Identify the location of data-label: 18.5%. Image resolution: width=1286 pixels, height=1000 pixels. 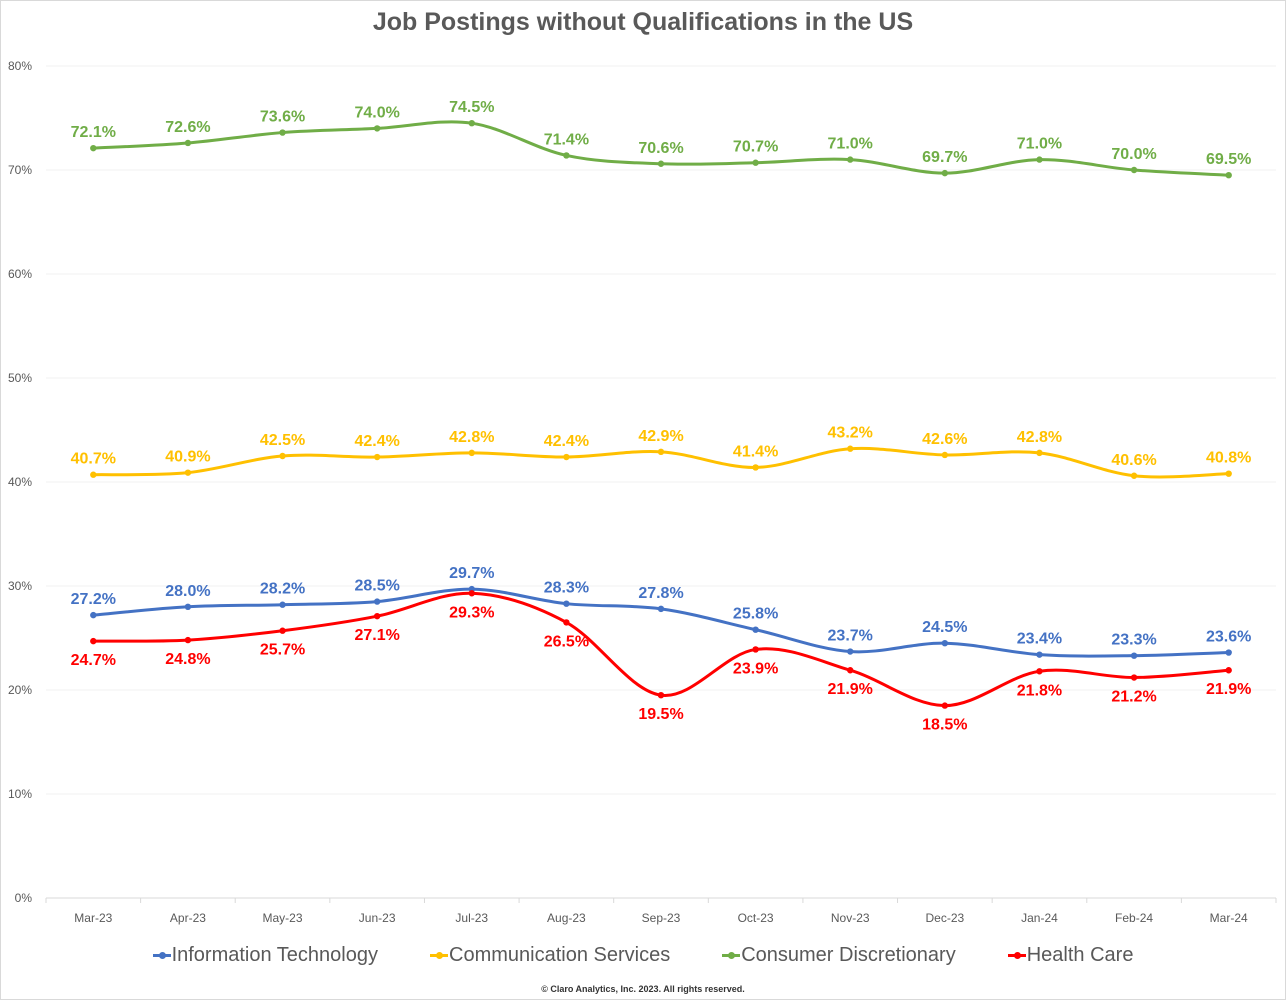
(944, 725).